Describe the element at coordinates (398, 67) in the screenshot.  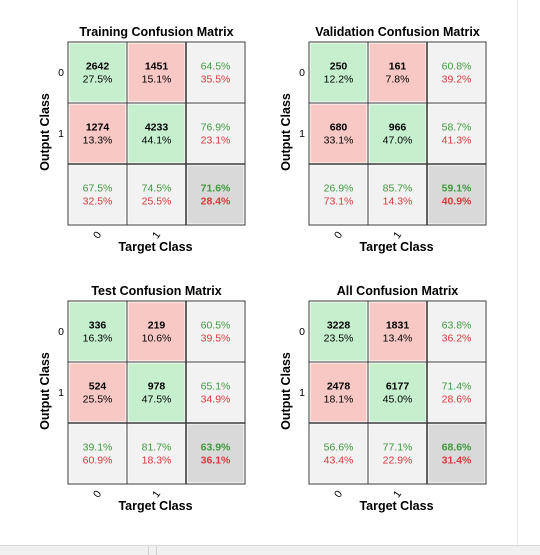
I see `cell-count: 161` at that location.